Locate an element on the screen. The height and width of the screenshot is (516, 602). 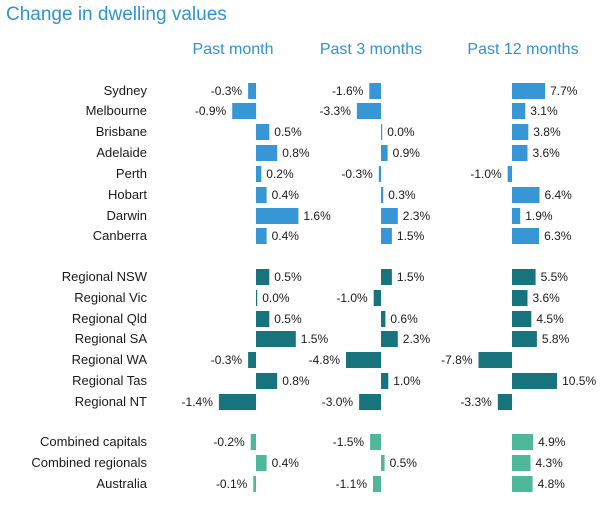
value-label-past-12-months-canberra: 6.3% is located at coordinates (558, 236).